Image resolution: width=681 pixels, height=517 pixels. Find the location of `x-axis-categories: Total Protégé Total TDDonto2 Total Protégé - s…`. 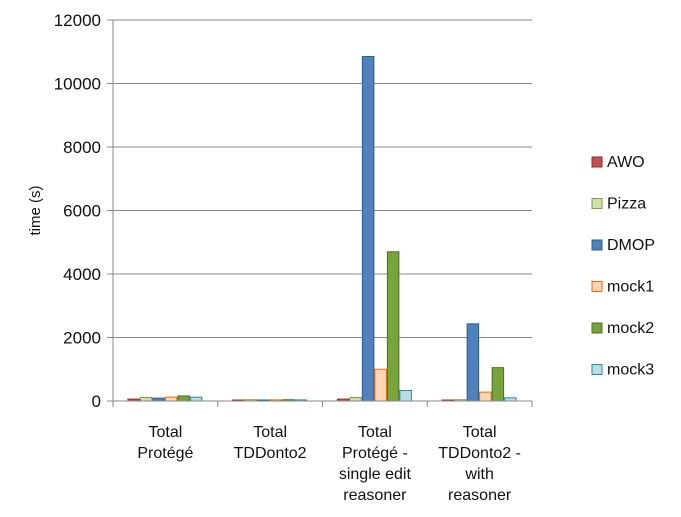

x-axis-categories: Total Protégé Total TDDonto2 Total Protégé - s… is located at coordinates (329, 464).